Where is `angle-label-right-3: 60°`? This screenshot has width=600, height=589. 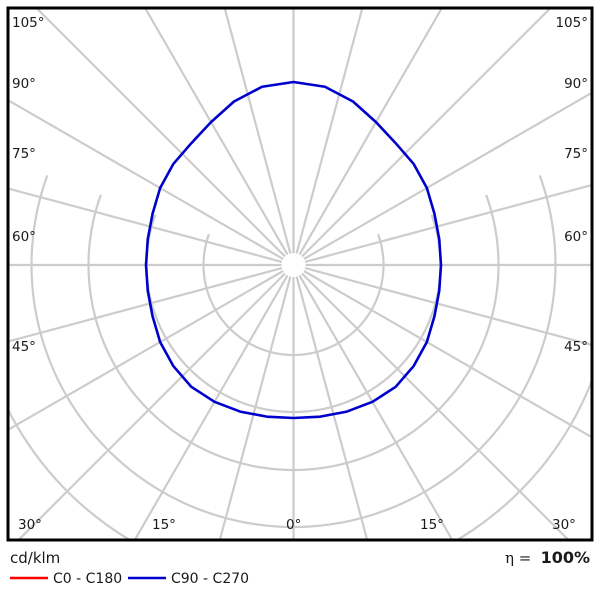
angle-label-right-3: 60° is located at coordinates (576, 237).